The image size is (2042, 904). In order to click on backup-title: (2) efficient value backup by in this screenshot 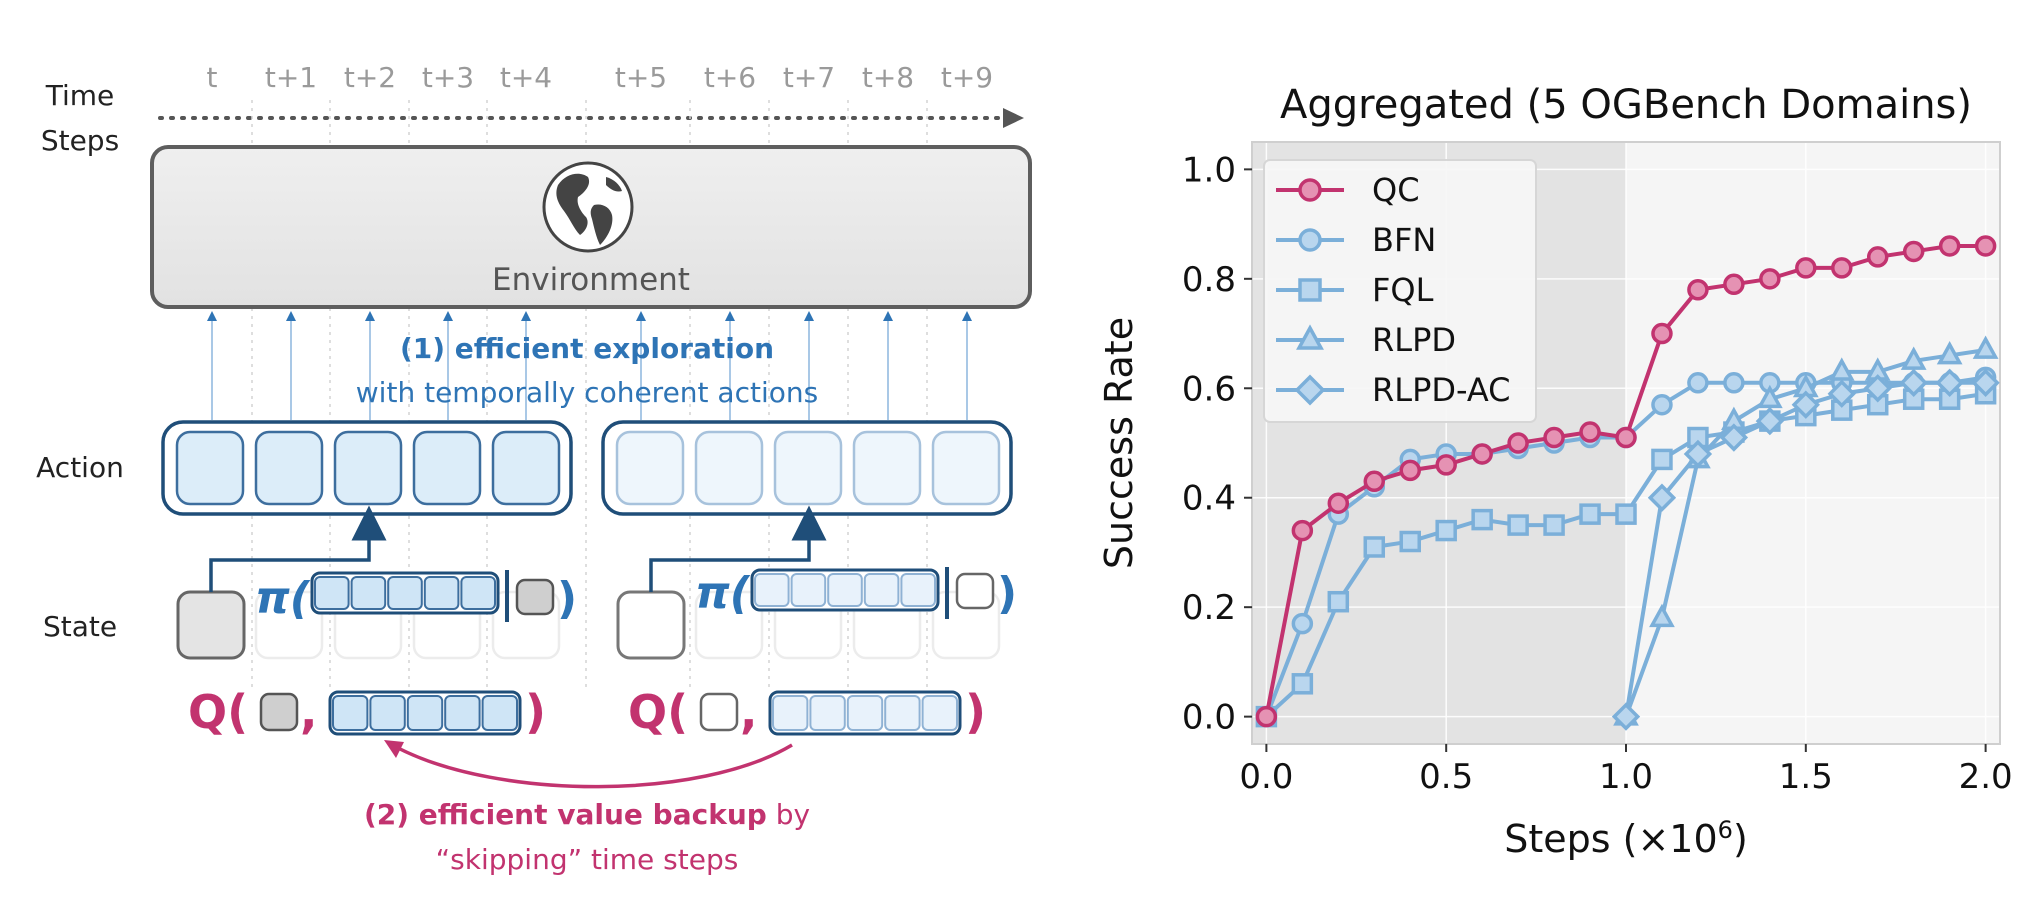, I will do `click(587, 814)`.